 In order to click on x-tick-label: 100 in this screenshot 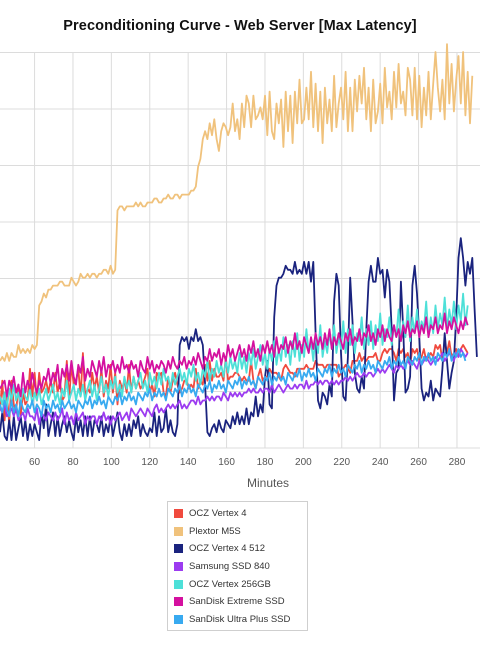, I will do `click(111, 462)`.